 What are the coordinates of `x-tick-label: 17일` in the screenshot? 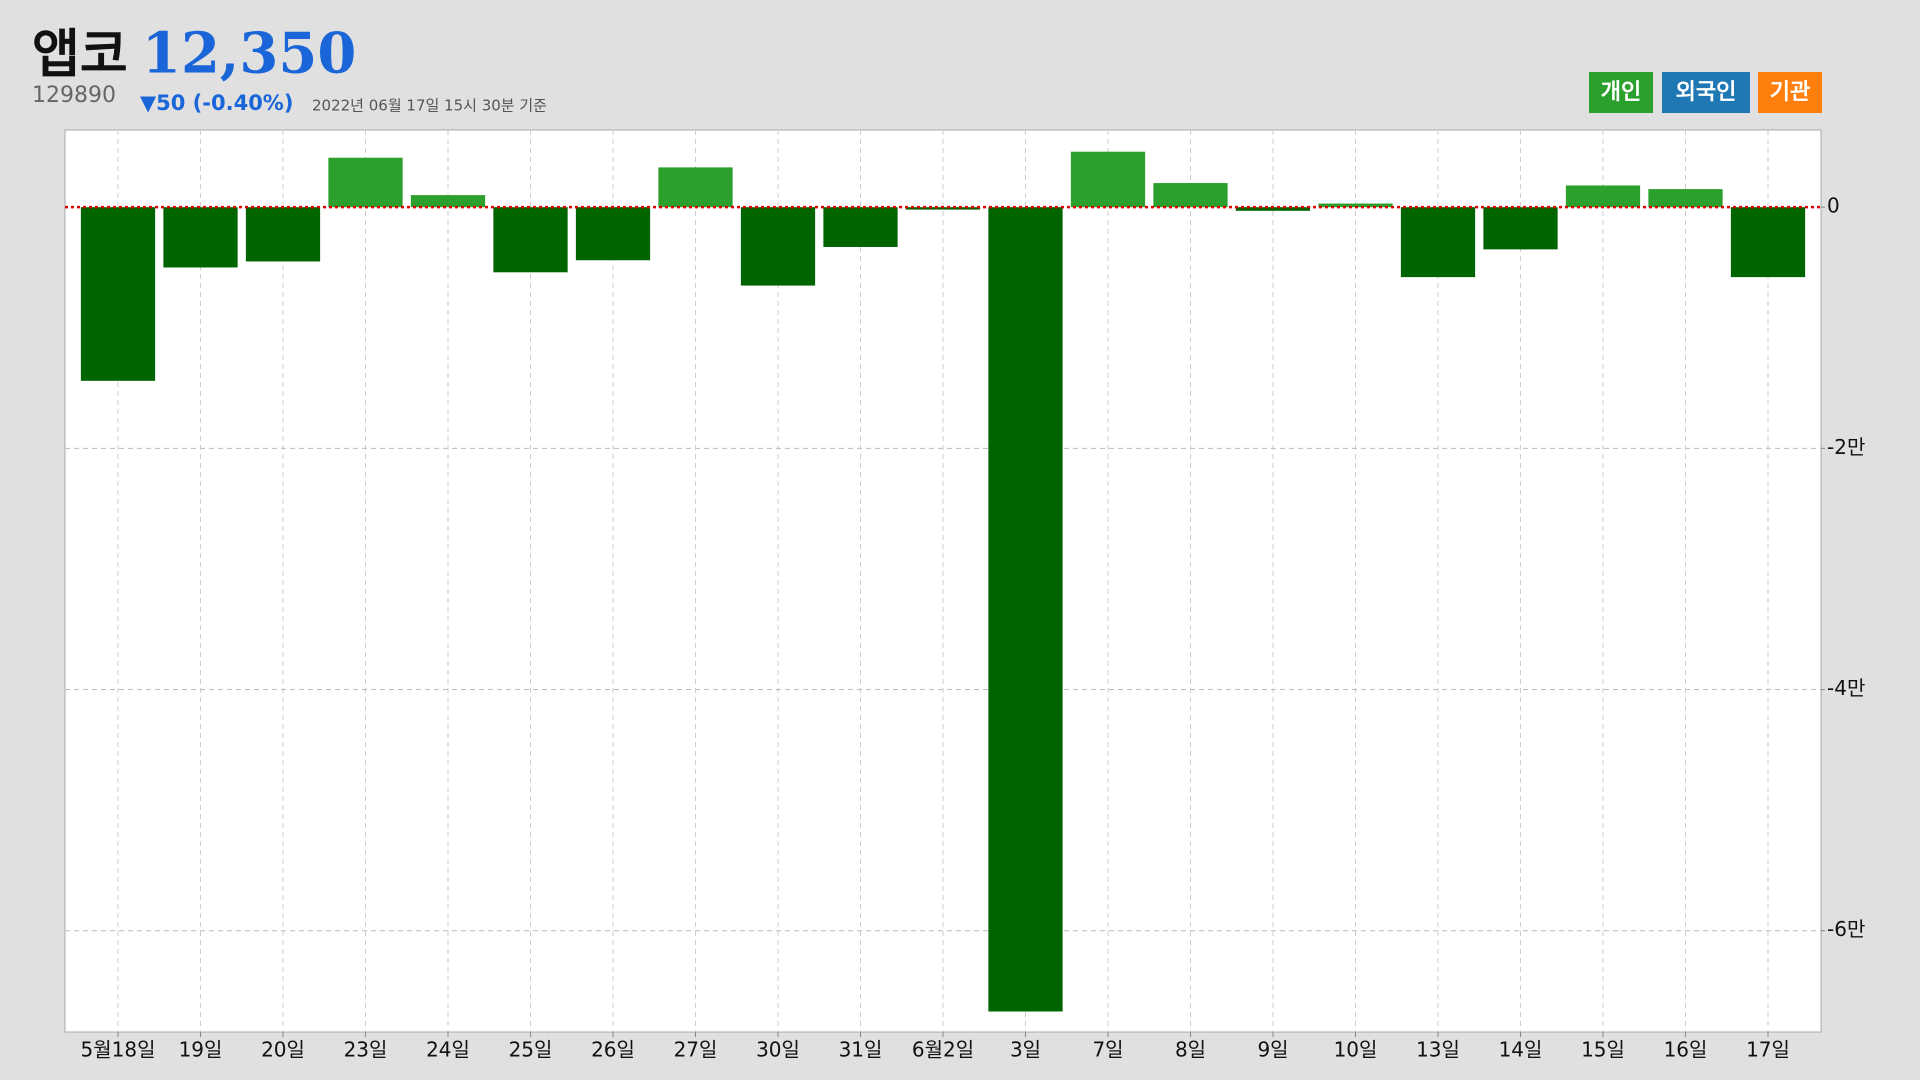 It's located at (1768, 1050).